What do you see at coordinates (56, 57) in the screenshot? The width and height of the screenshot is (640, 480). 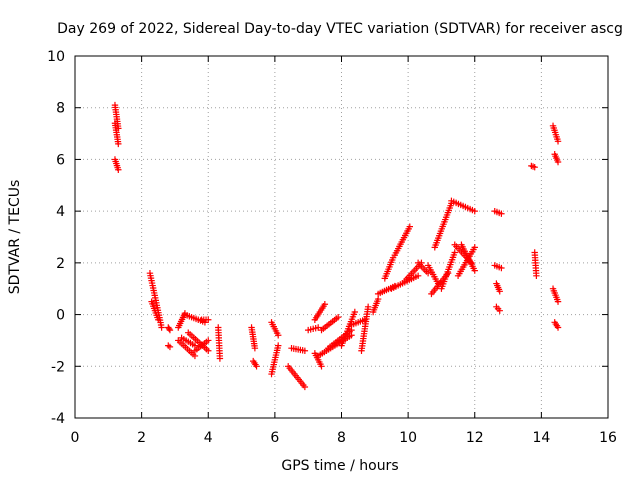 I see `y-tick-label: 10` at bounding box center [56, 57].